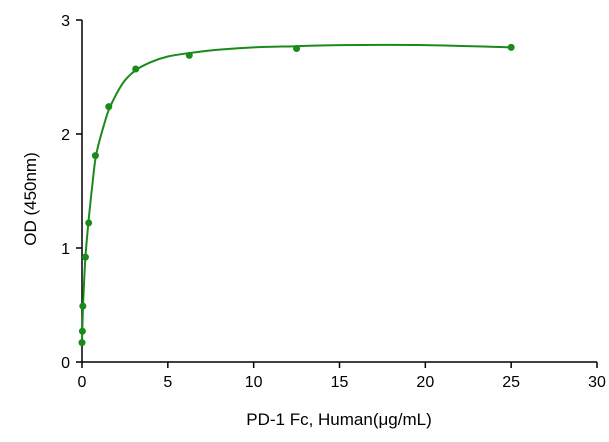  I want to click on y-axis-title: OD (450nm), so click(30, 199).